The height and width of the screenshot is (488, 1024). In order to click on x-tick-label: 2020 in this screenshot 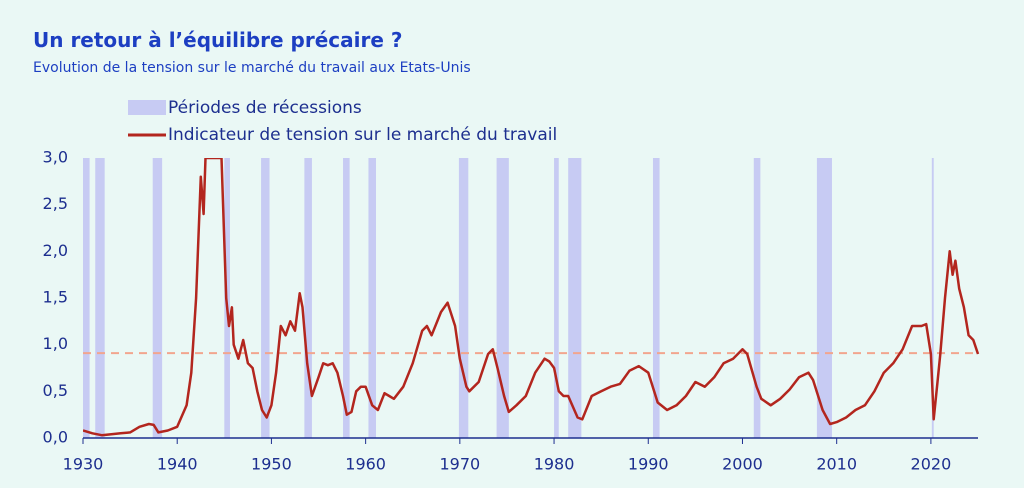, I will do `click(931, 464)`.